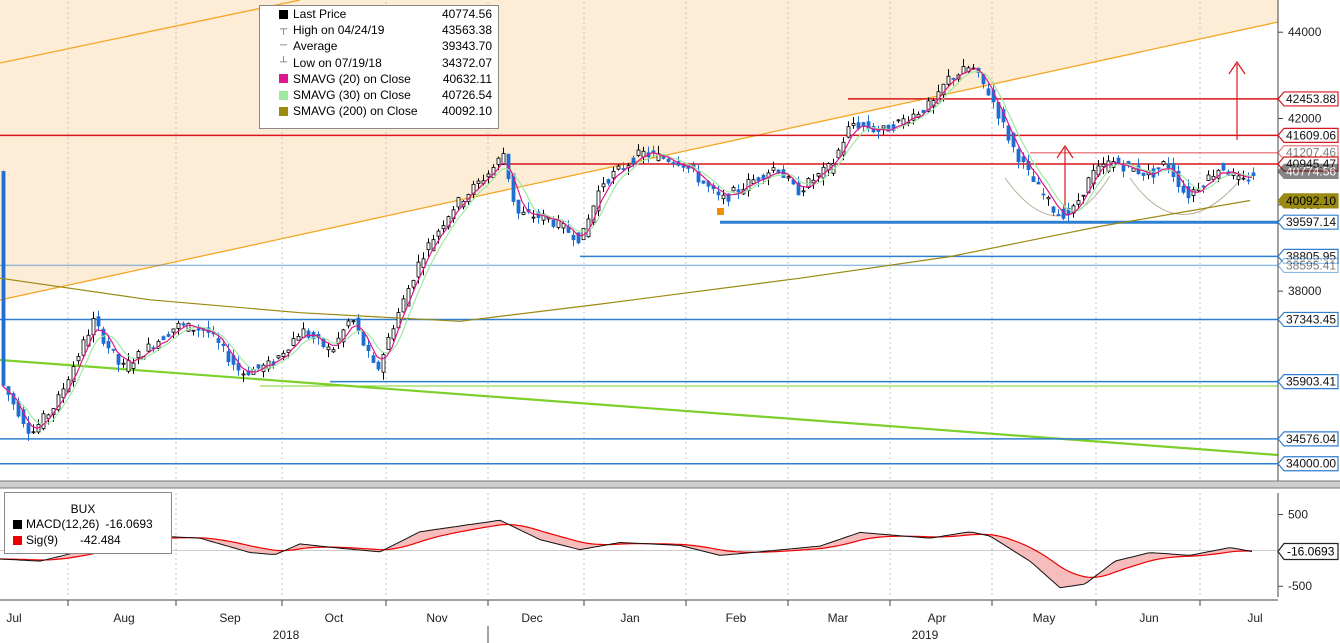 This screenshot has width=1340, height=643. Describe the element at coordinates (436, 618) in the screenshot. I see `month-label: Nov` at that location.